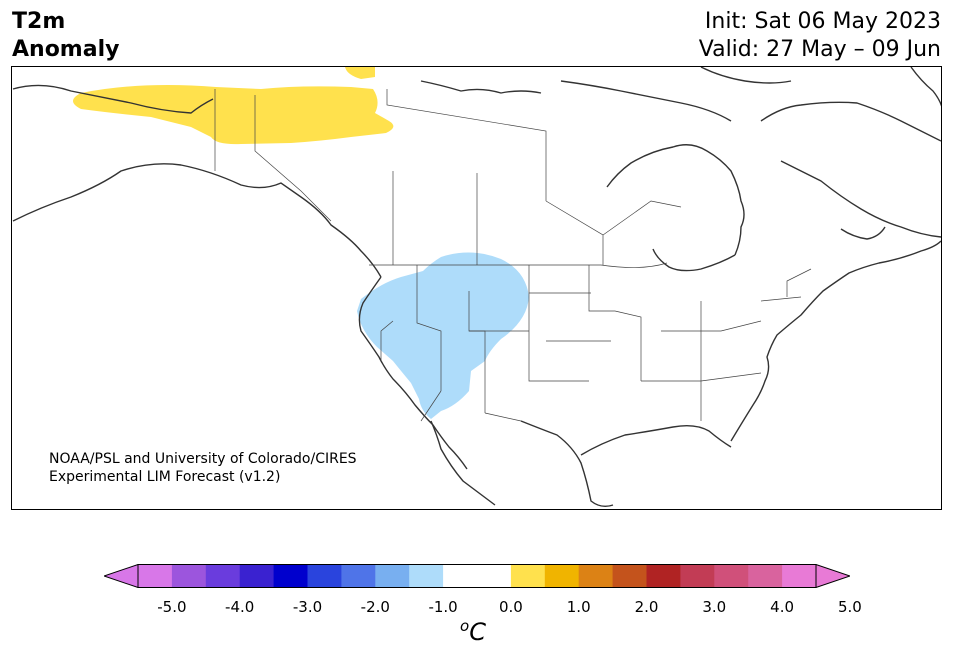 This screenshot has height=656, width=953. I want to click on colorbar-tick-label: 0.0, so click(510, 607).